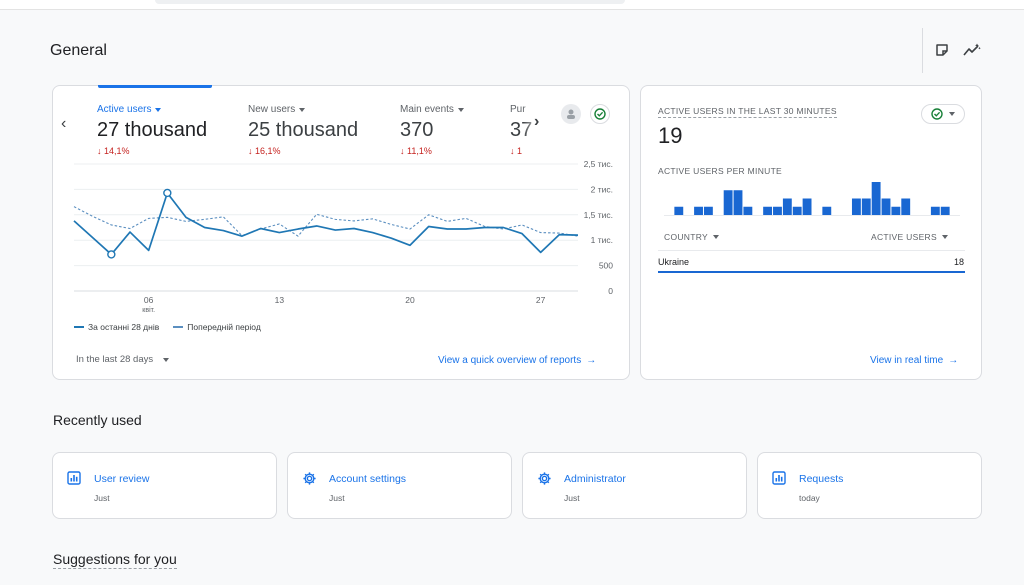 This screenshot has height=585, width=1024. What do you see at coordinates (417, 130) in the screenshot?
I see `metric-value: 370` at bounding box center [417, 130].